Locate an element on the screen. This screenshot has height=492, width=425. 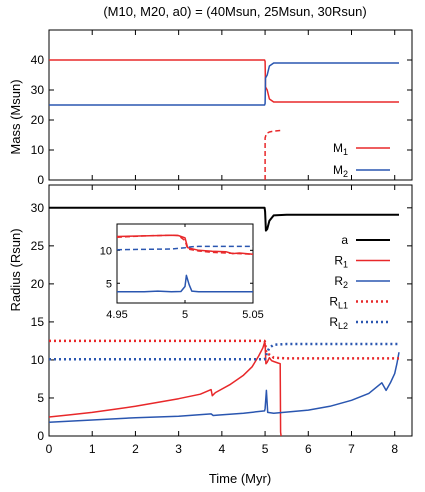
radius-series-rl1 is located at coordinates (224, 349).